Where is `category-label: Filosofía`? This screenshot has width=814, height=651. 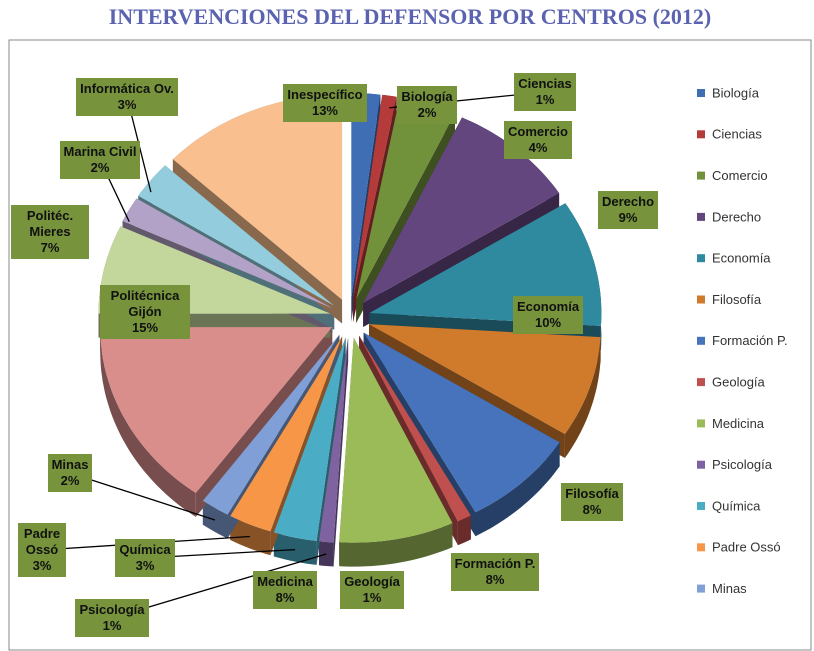
category-label: Filosofía is located at coordinates (592, 493).